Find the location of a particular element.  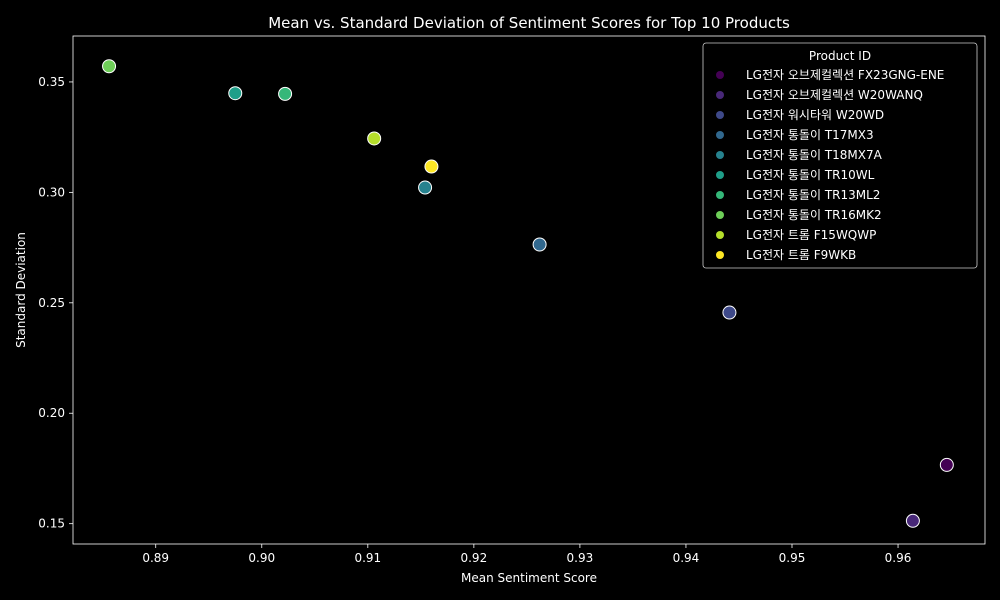

y-axis-title: Standard Deviation is located at coordinates (21, 290).